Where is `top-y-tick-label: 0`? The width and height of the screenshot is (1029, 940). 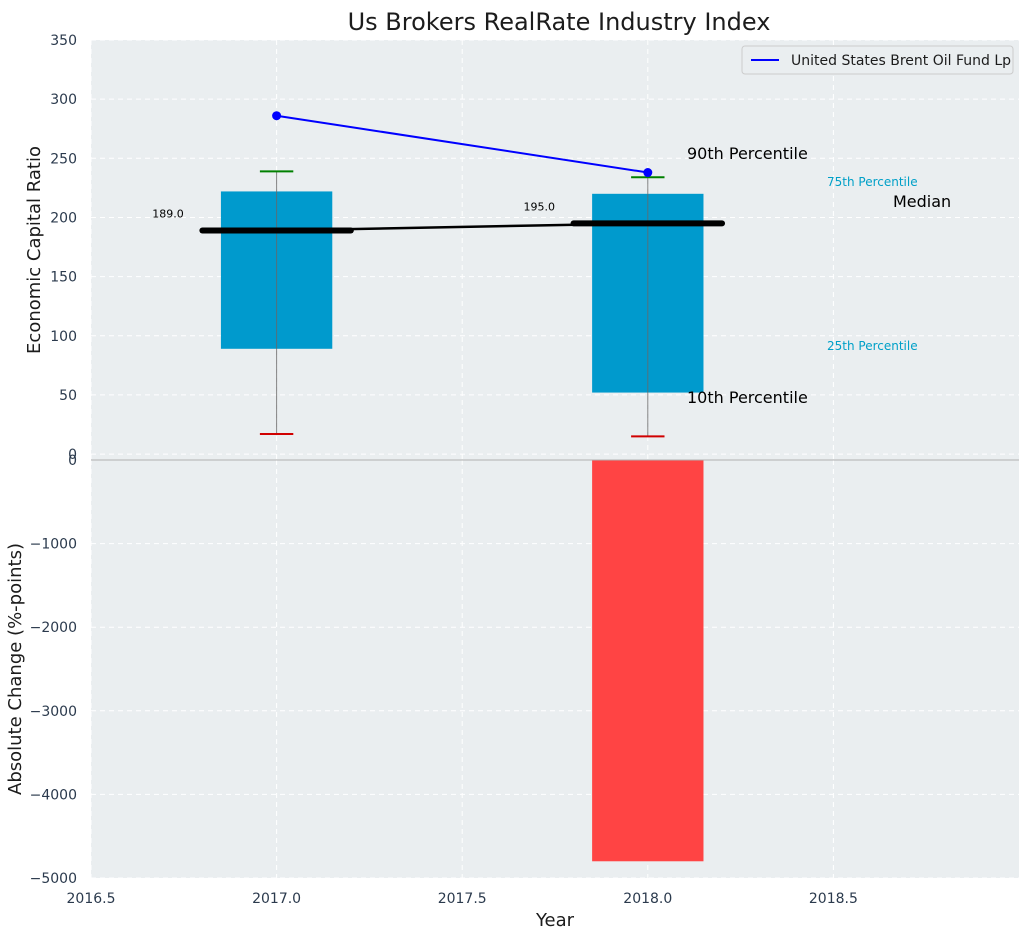
top-y-tick-label: 0 is located at coordinates (72, 455).